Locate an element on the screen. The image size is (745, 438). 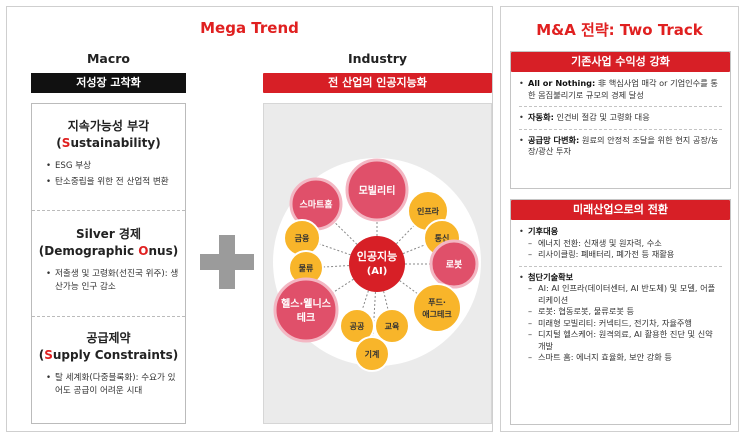
section-title: Silver 경제 (Demographic Onus) is located at coordinates (108, 242).